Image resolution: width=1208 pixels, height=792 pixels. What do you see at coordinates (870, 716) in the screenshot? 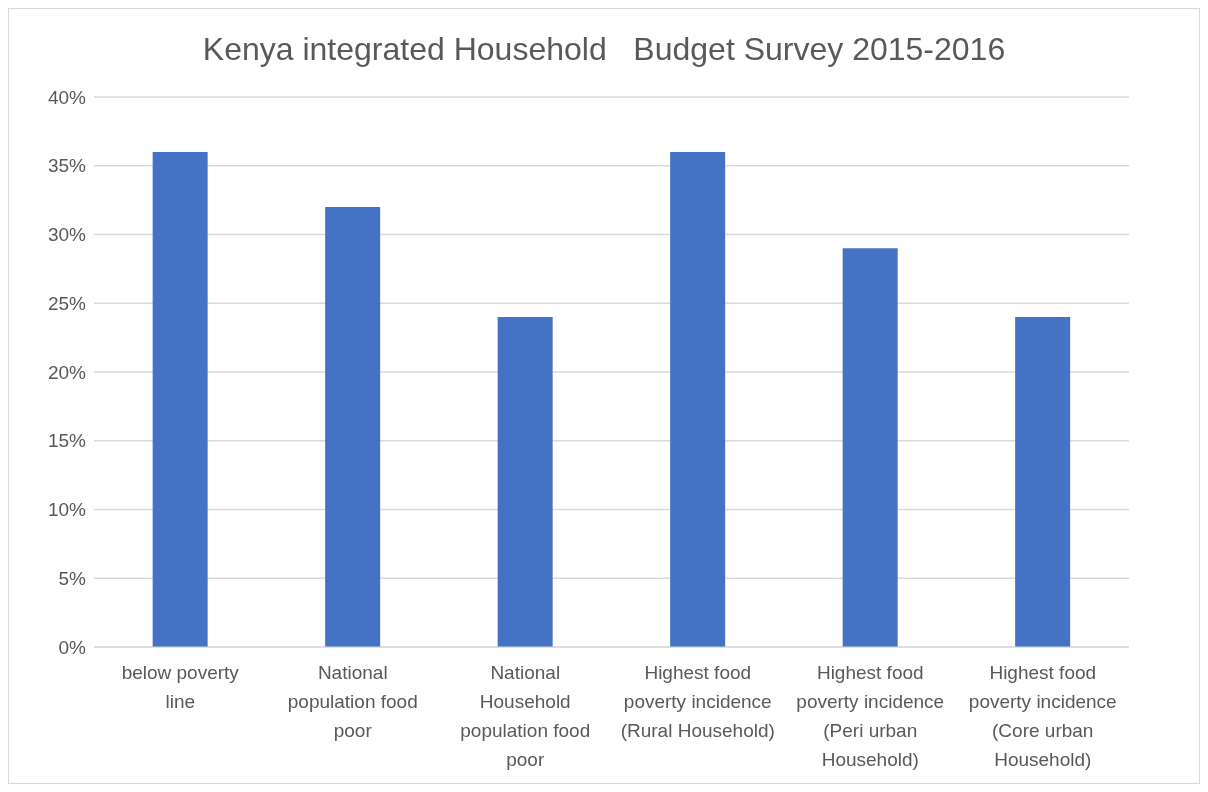
I see `x-tick-label: Highest food poverty incidence (Peri urban Household)` at bounding box center [870, 716].